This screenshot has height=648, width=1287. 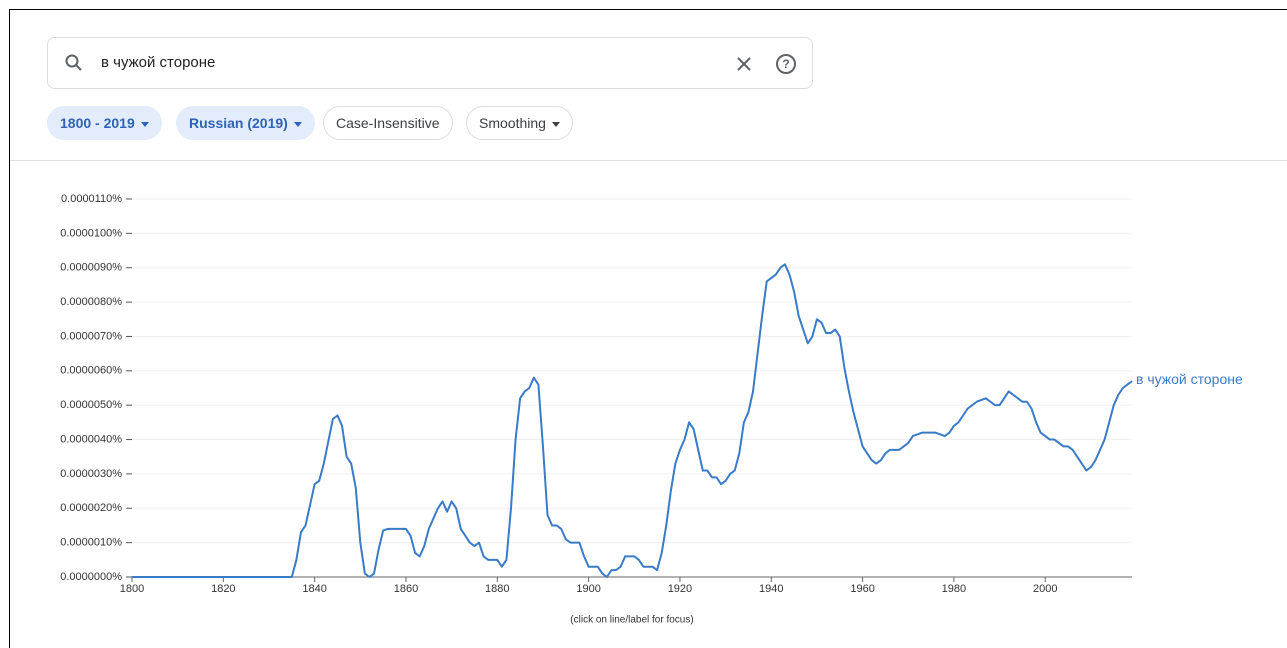 I want to click on y-tick-label: 0.0000030%, so click(x=91, y=474).